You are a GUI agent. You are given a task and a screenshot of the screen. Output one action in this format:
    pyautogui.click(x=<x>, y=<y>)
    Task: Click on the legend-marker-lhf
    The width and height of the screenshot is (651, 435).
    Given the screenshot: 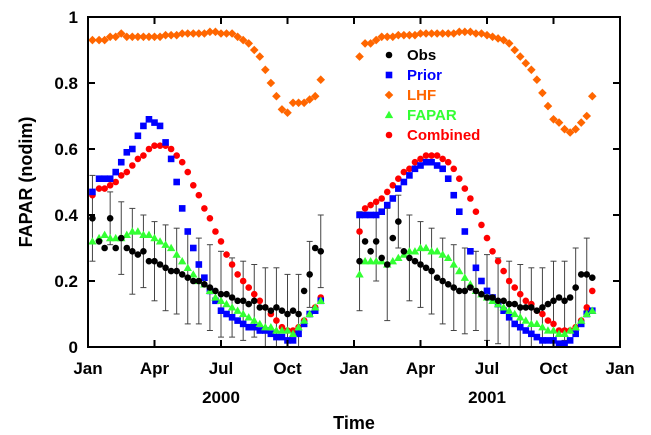 What is the action you would take?
    pyautogui.click(x=389, y=95)
    